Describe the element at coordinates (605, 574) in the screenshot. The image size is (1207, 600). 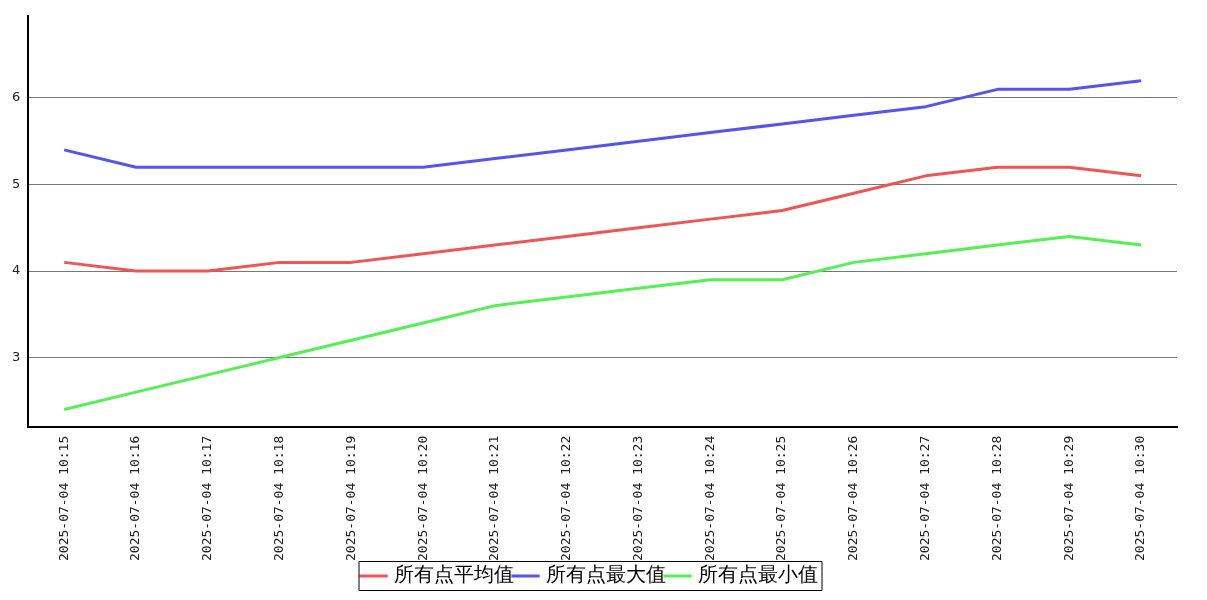
I see `legend-label: 所有点最大值` at that location.